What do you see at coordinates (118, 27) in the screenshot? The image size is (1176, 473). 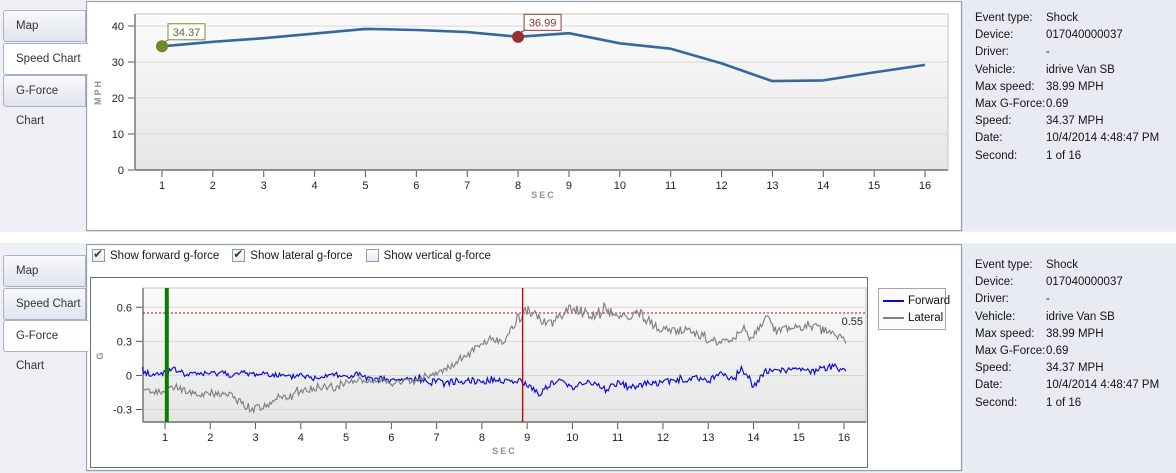 I see `y-tick-label: 40` at bounding box center [118, 27].